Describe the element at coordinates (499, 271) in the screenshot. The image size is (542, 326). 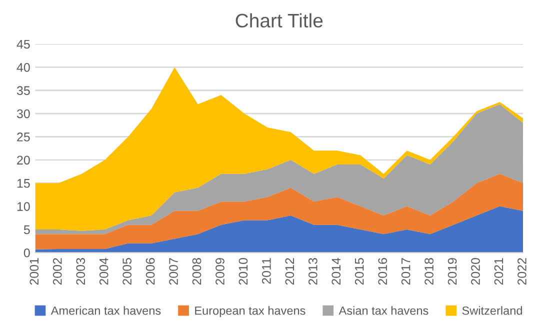
I see `x-tick-label: 2021` at that location.